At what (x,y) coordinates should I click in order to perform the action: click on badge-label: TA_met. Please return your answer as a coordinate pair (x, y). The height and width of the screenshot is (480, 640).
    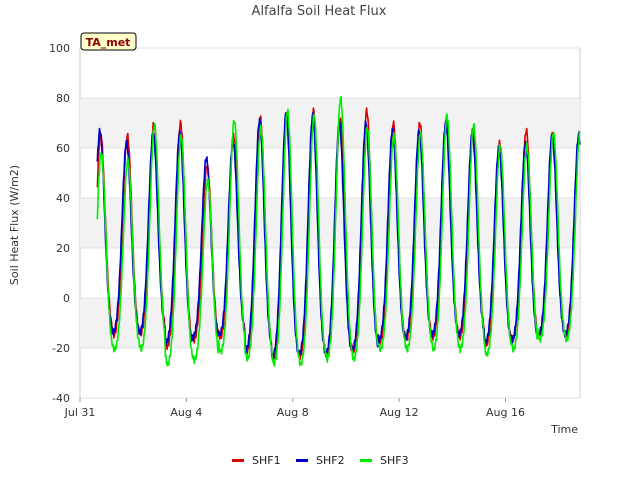
    Looking at the image, I should click on (108, 42).